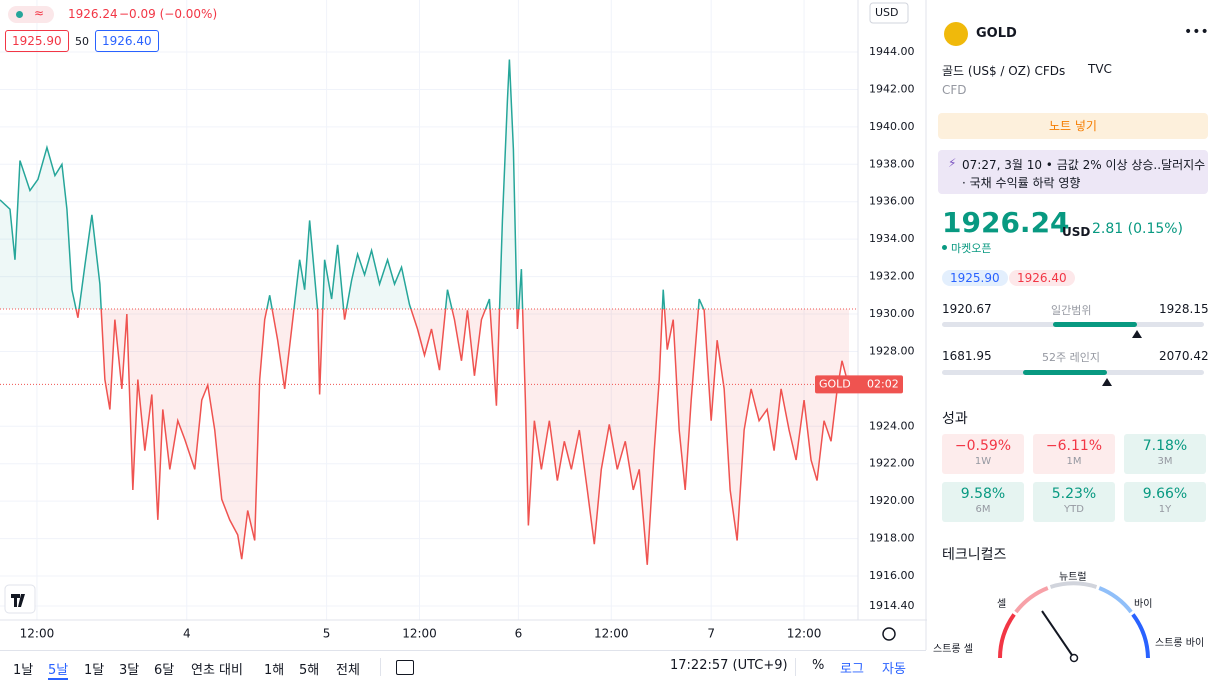 The width and height of the screenshot is (1214, 683). Describe the element at coordinates (1074, 494) in the screenshot. I see `performance-value: 5.23%` at that location.